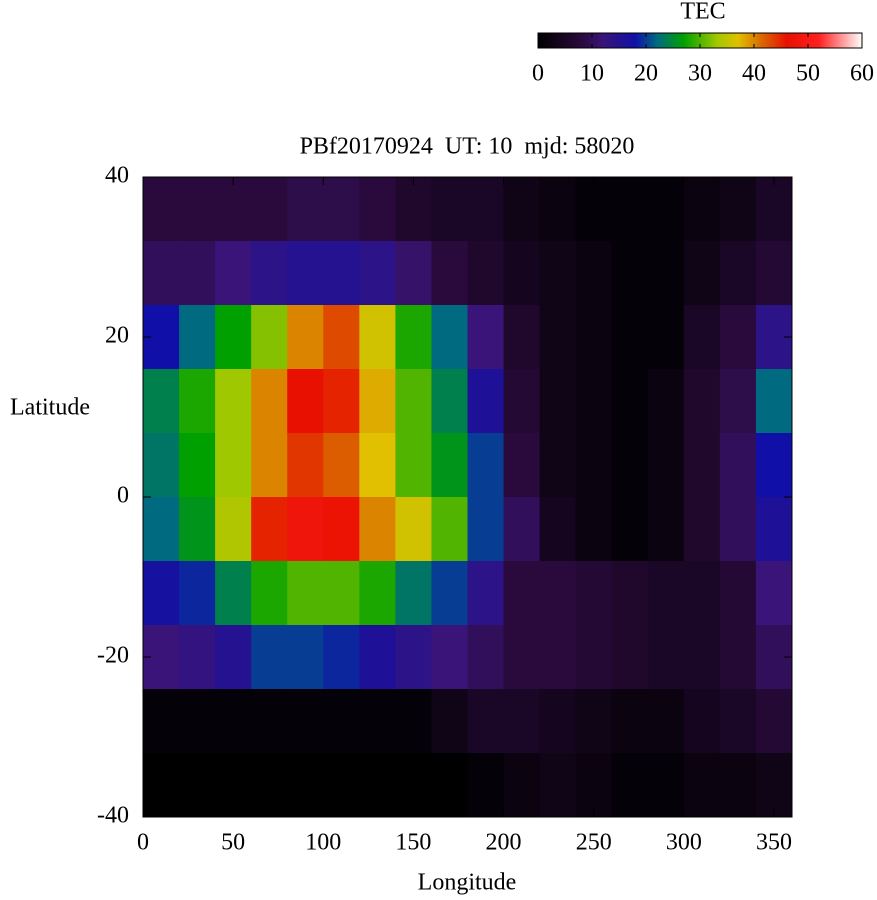 The height and width of the screenshot is (900, 877). What do you see at coordinates (594, 843) in the screenshot?
I see `x-tick-label: 250` at bounding box center [594, 843].